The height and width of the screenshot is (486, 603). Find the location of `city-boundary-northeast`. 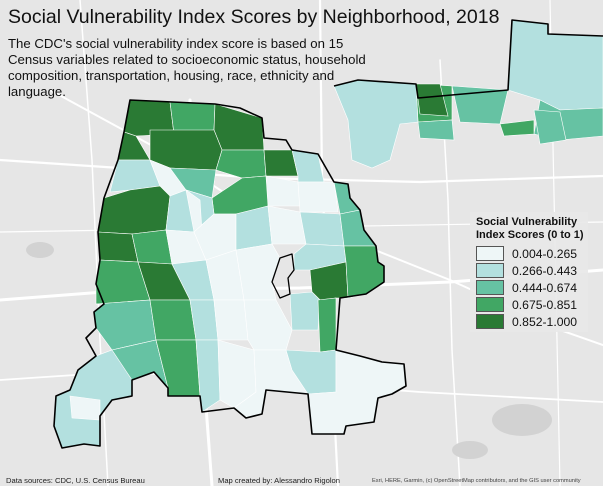

city-boundary-northeast is located at coordinates (468, 59).